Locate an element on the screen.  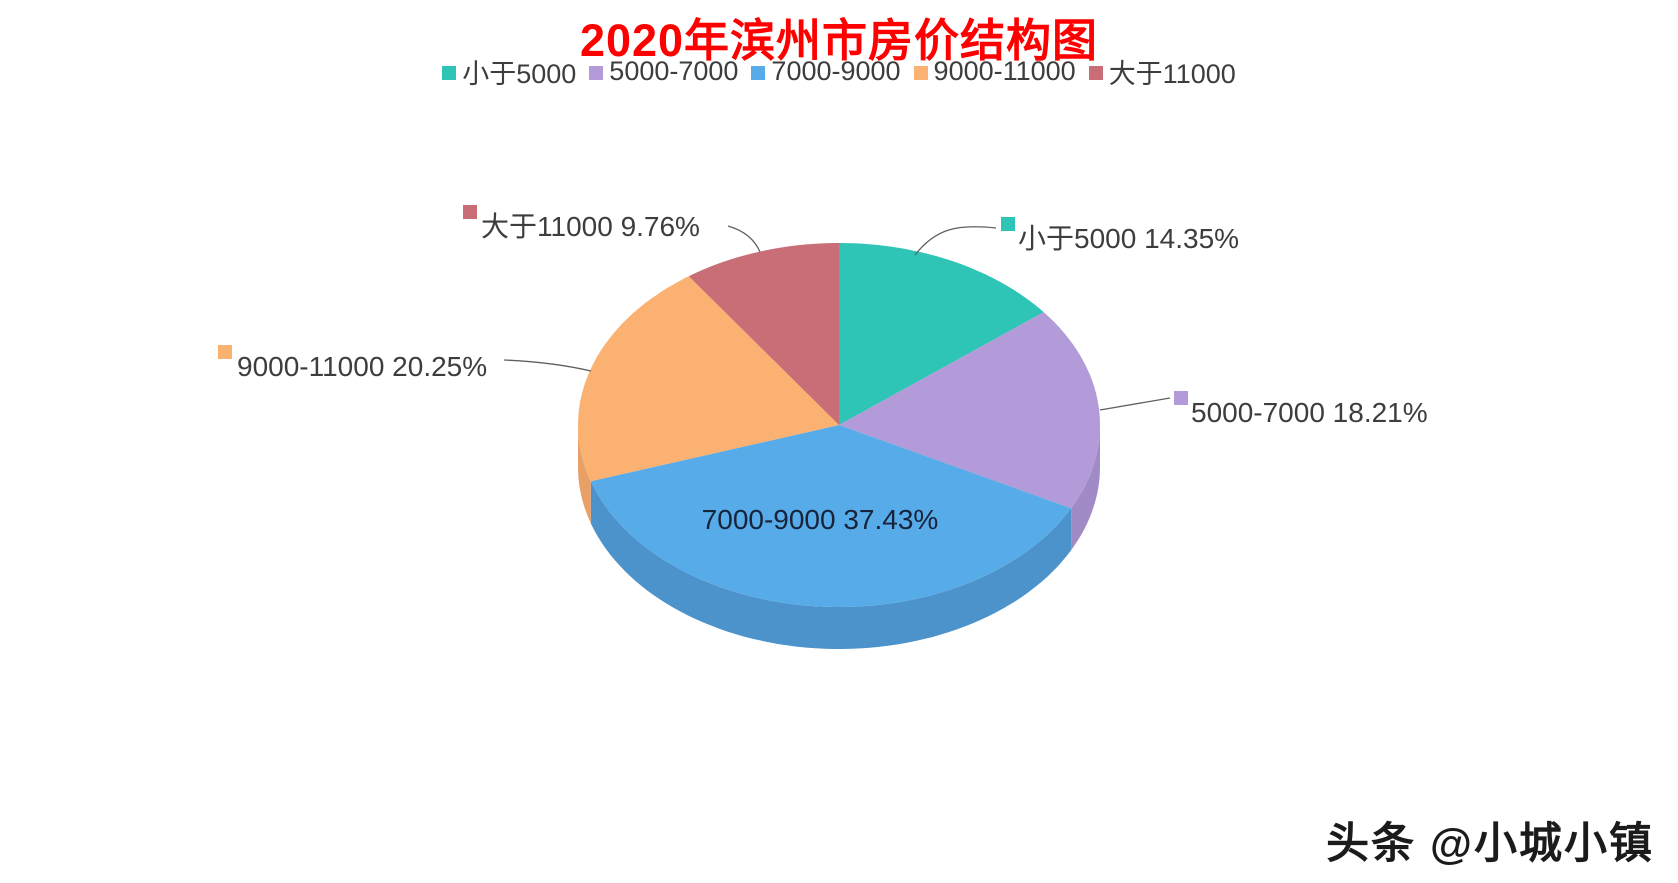
legend-item-1: 5000-7000 is located at coordinates (663, 71).